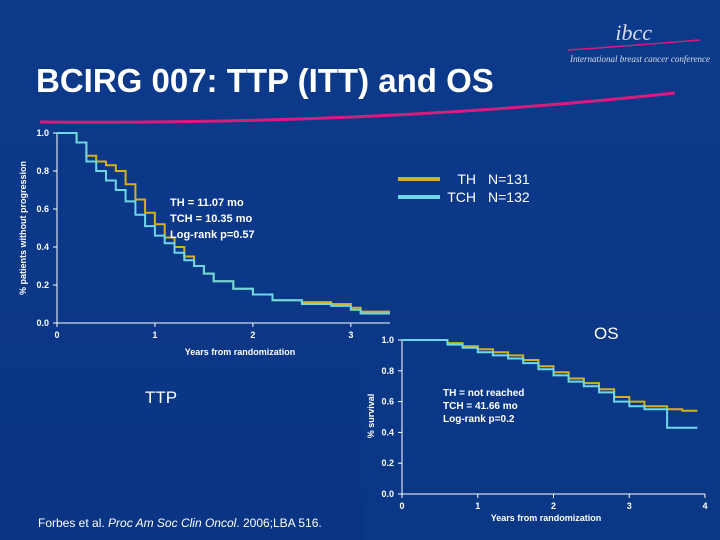  What do you see at coordinates (42, 171) in the screenshot?
I see `ttp-y-tick-label: 0.8` at bounding box center [42, 171].